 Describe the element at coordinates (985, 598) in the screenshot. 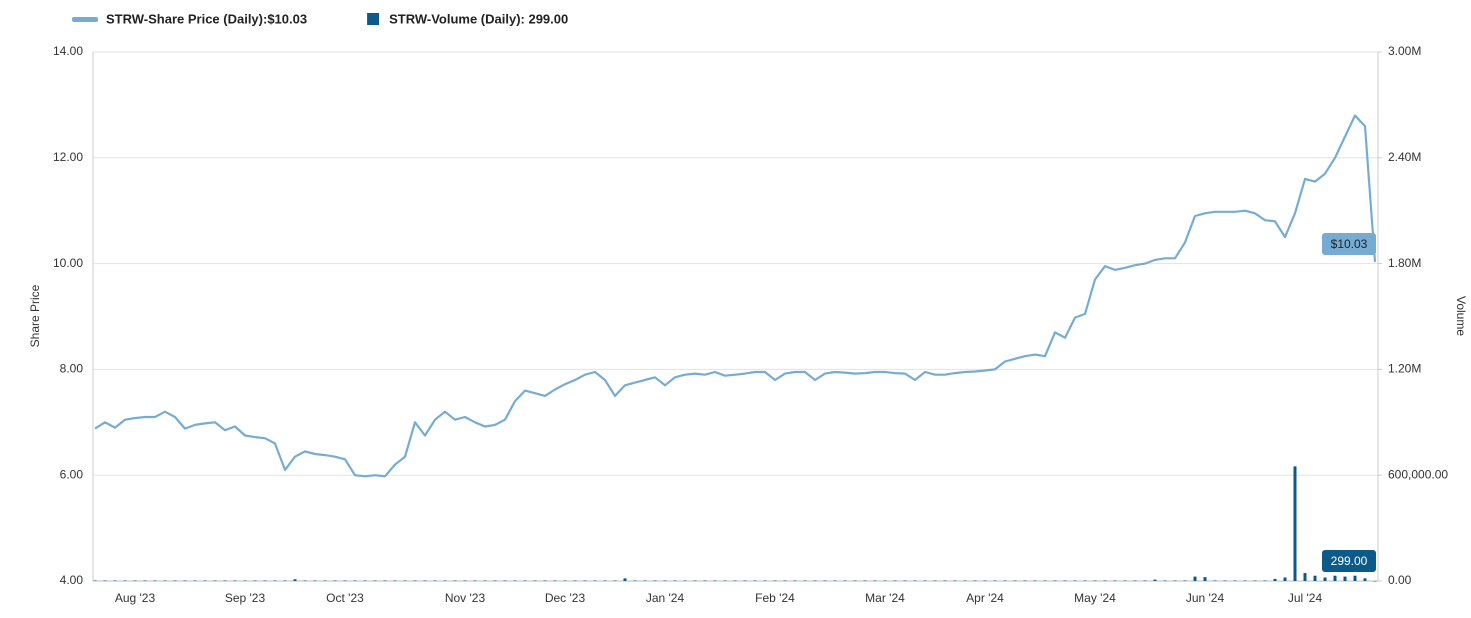

I see `x-tick-label: Apr '24` at that location.